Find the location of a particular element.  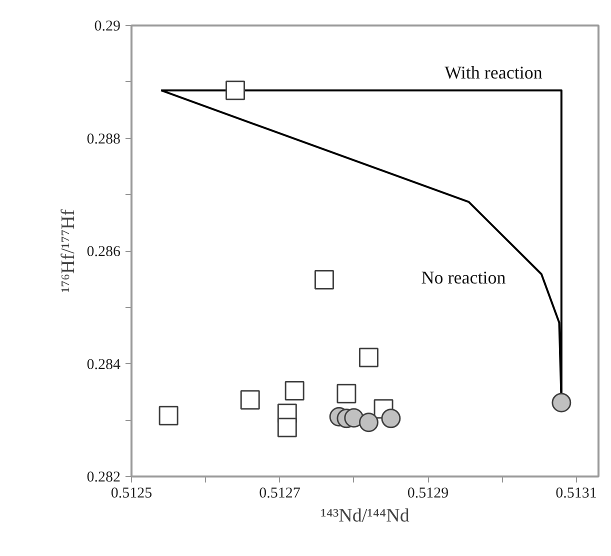

x-tick-label: 0.5129 is located at coordinates (428, 494).